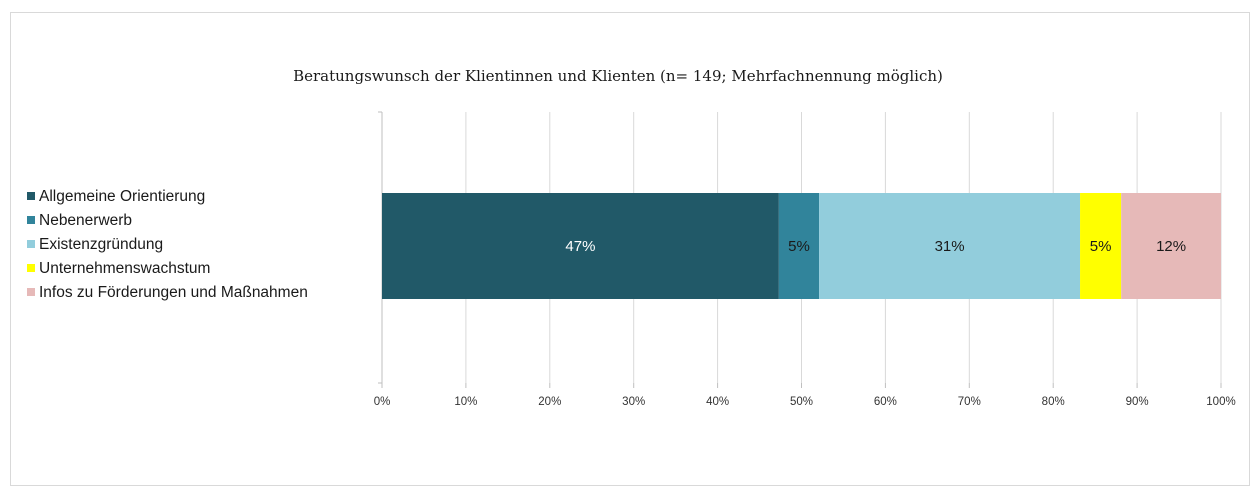 The width and height of the screenshot is (1260, 488). I want to click on x-tick-label: 70%, so click(969, 402).